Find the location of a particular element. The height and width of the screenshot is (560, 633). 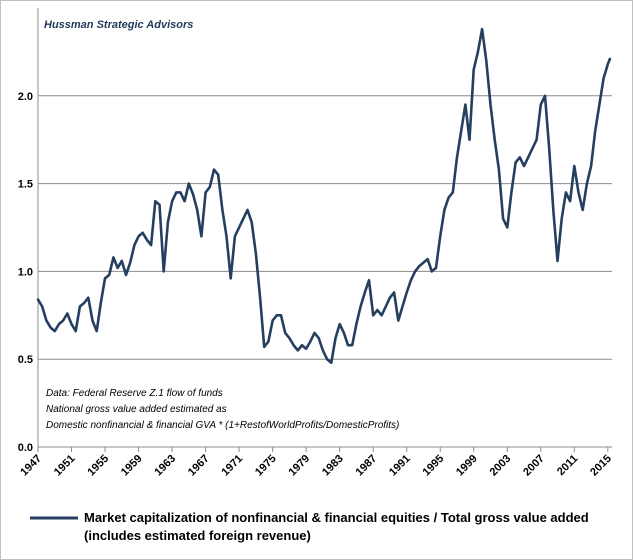

y-tick-label: 0.5 is located at coordinates (25, 360).